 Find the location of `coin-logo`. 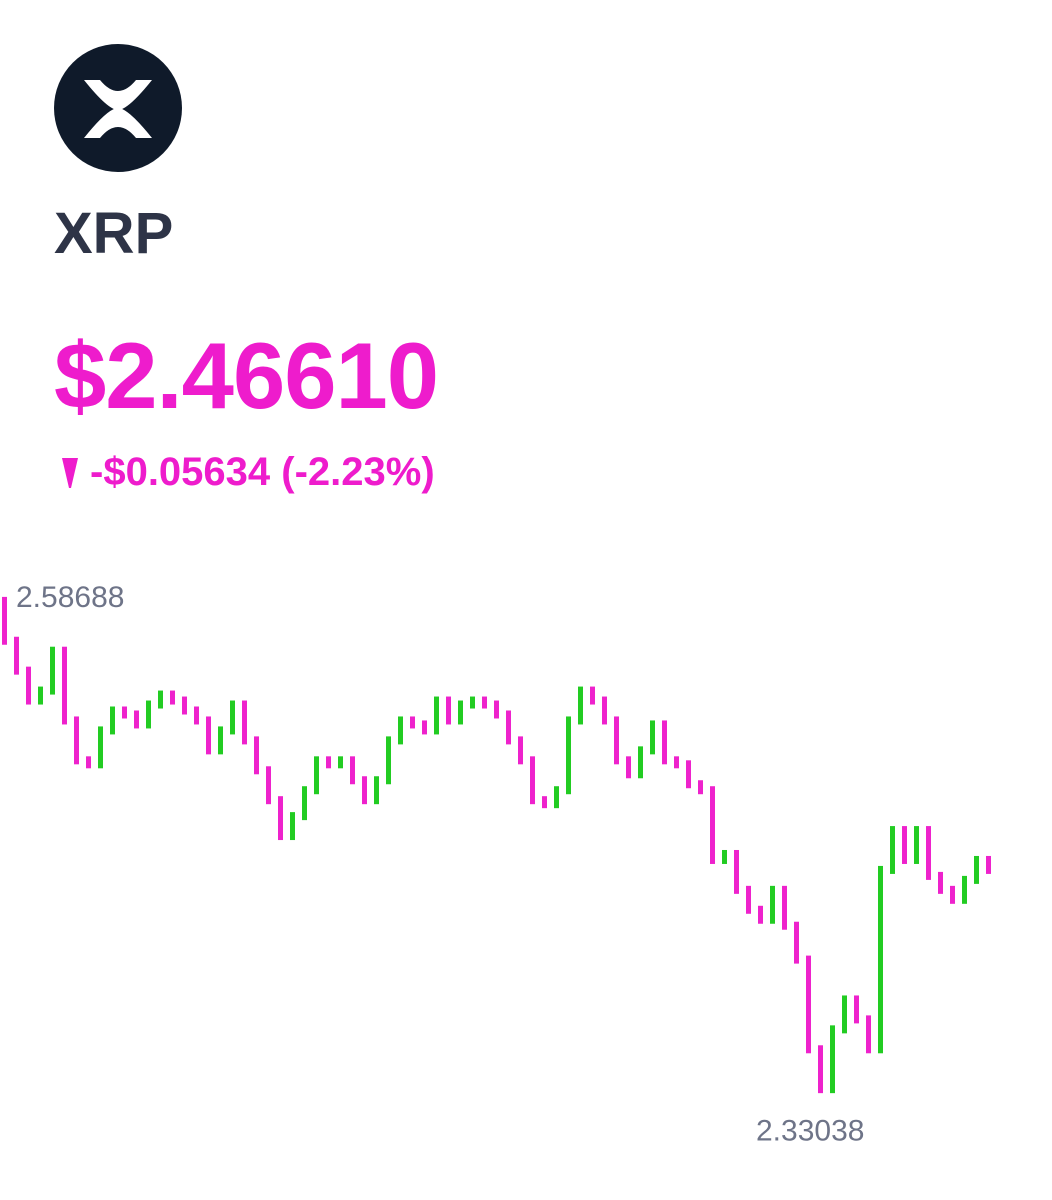

coin-logo is located at coordinates (118, 108).